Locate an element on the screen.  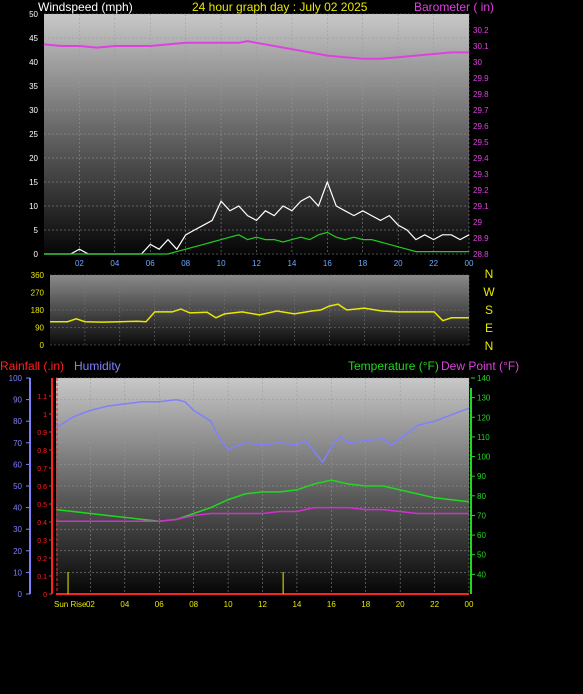
barometer-tick-label: 29.4 is located at coordinates (481, 158).